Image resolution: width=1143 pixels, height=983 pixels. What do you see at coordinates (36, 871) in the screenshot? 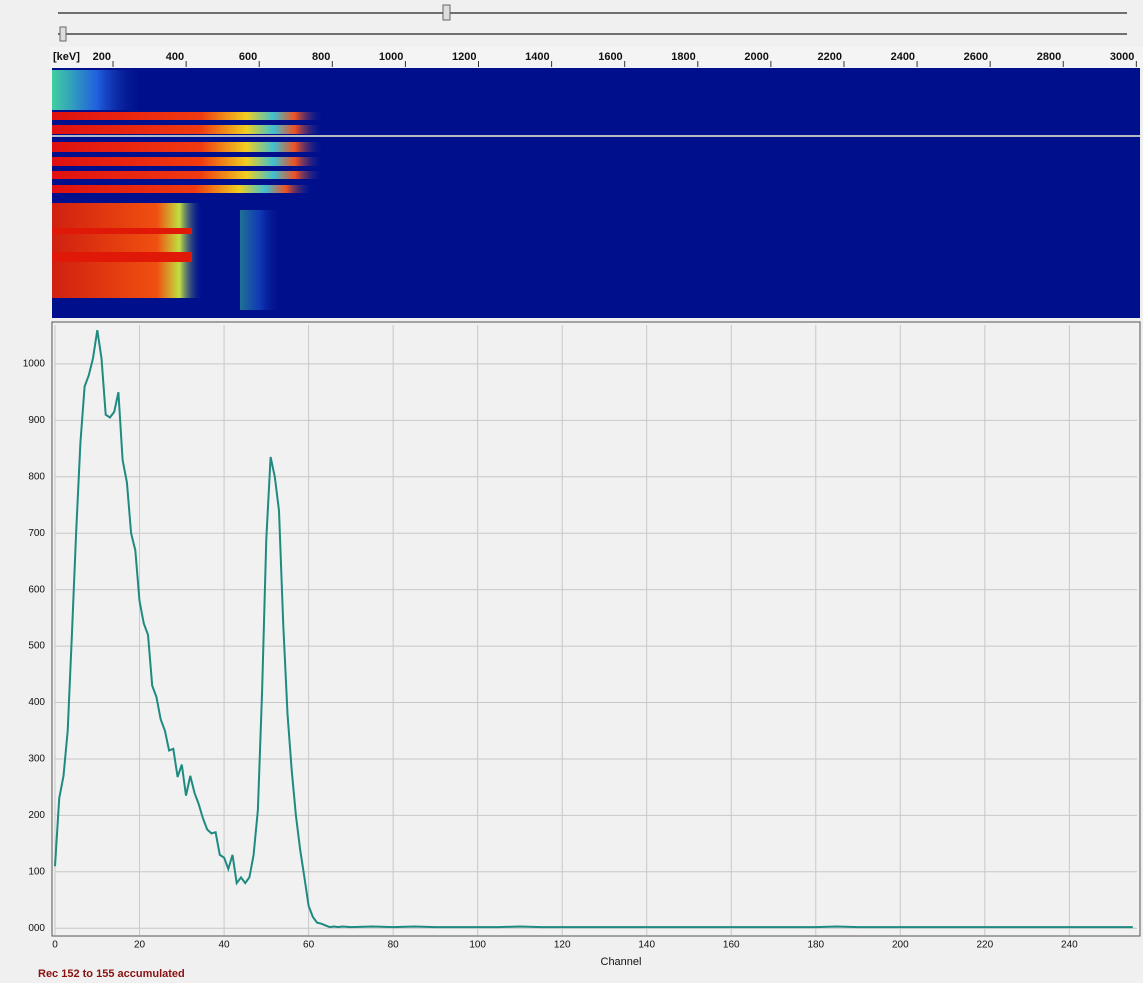
I see `y-tick-label: 100` at bounding box center [36, 871].